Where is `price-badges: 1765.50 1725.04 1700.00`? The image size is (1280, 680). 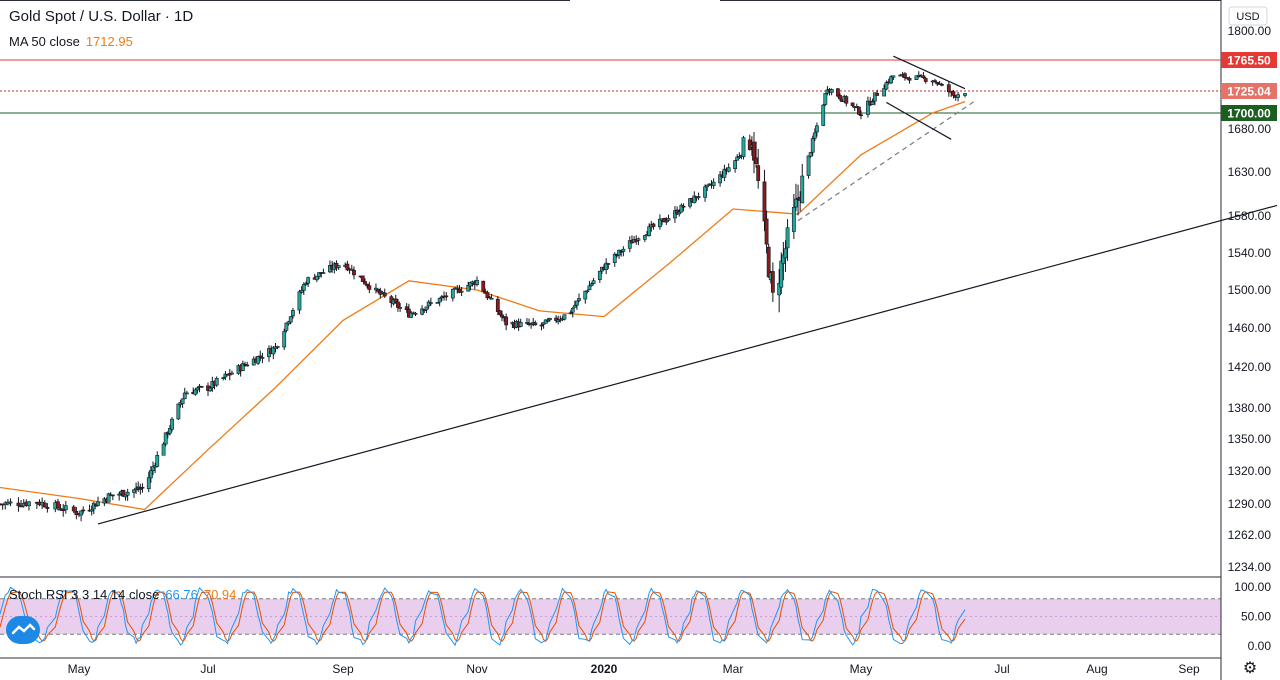
price-badges: 1765.50 1725.04 1700.00 is located at coordinates (1249, 86).